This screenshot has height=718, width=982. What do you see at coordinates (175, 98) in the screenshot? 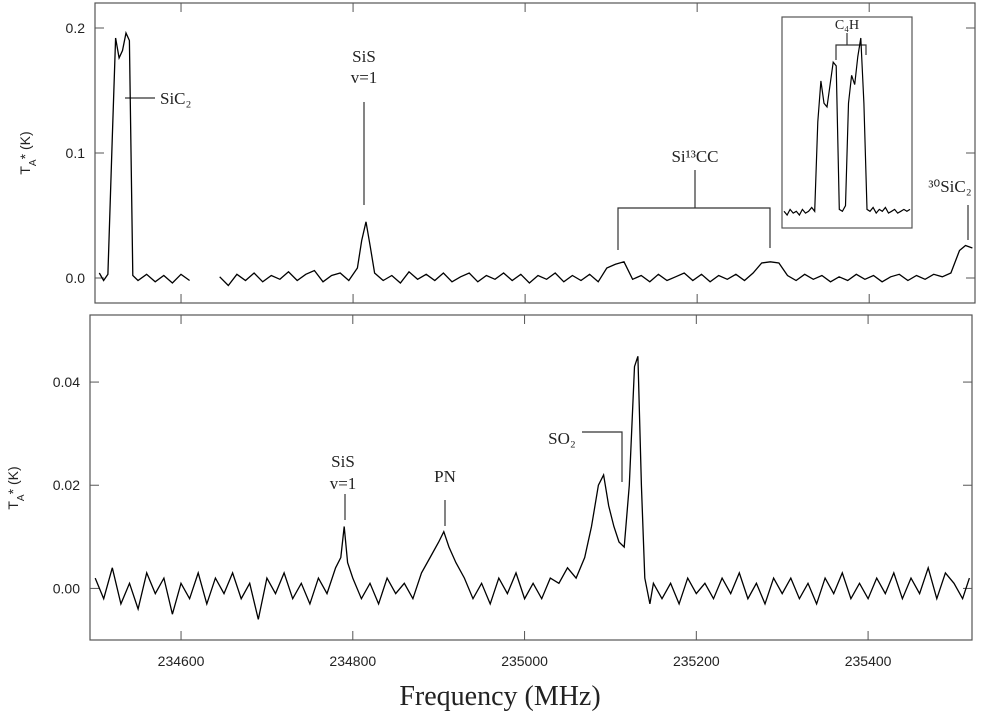
I see `annotation: SiC₂` at bounding box center [175, 98].